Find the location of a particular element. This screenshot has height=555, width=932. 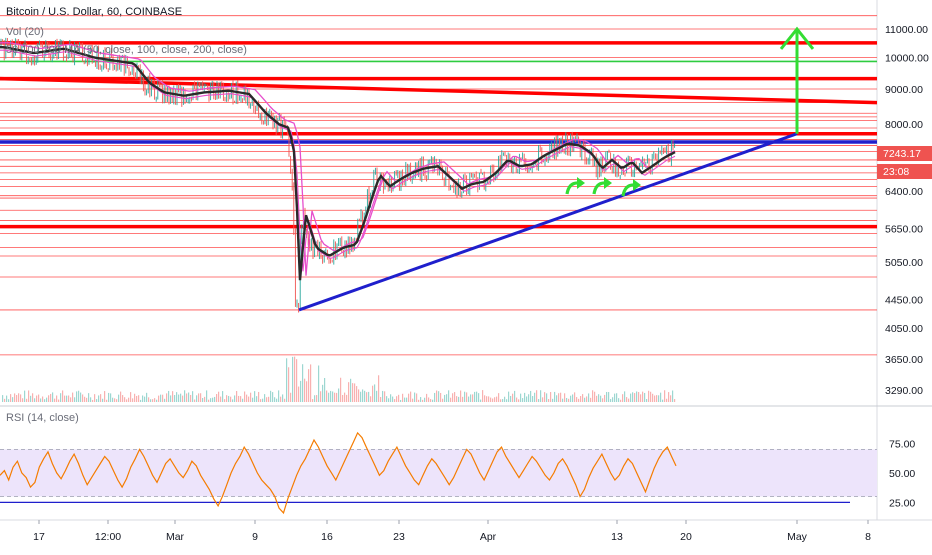

rsi-indicator-label: RSI (14, close) is located at coordinates (42, 418).